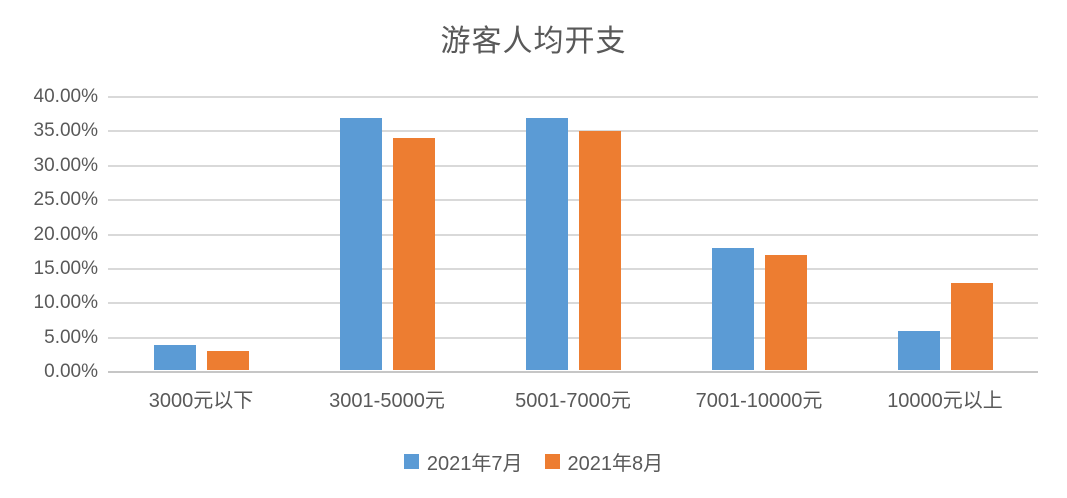  What do you see at coordinates (227, 360) in the screenshot?
I see `bar-2021年8月-3000元以下` at bounding box center [227, 360].